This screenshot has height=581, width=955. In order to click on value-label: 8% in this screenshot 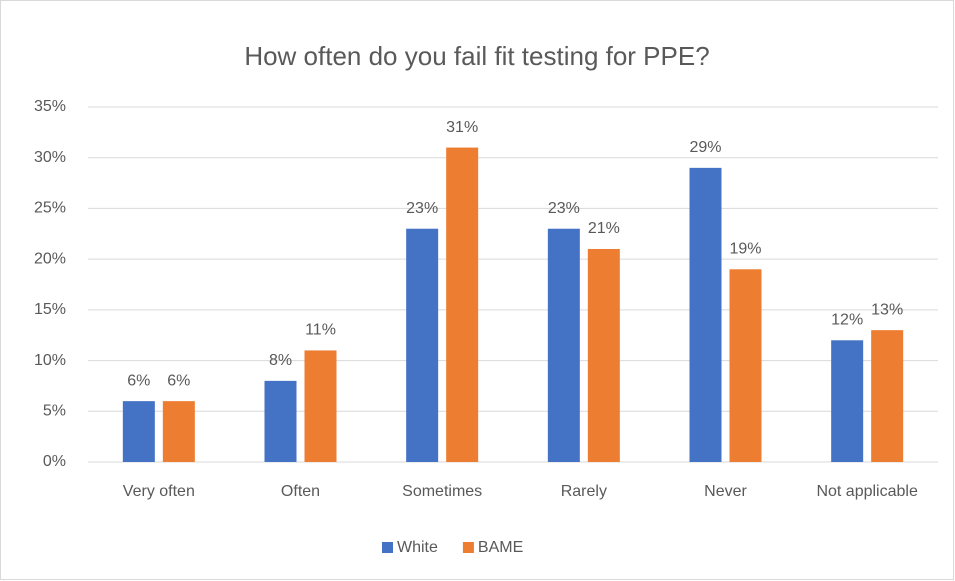, I will do `click(280, 360)`.